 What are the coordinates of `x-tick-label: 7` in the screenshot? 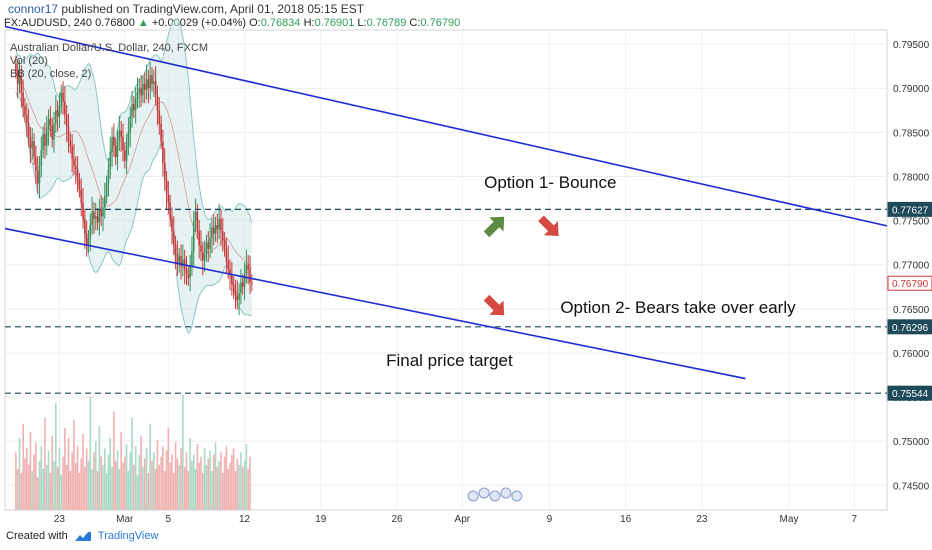 It's located at (855, 519).